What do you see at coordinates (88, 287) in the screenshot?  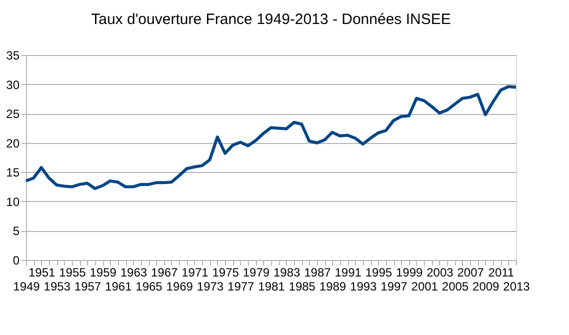 I see `x-tick-label: 1957` at bounding box center [88, 287].